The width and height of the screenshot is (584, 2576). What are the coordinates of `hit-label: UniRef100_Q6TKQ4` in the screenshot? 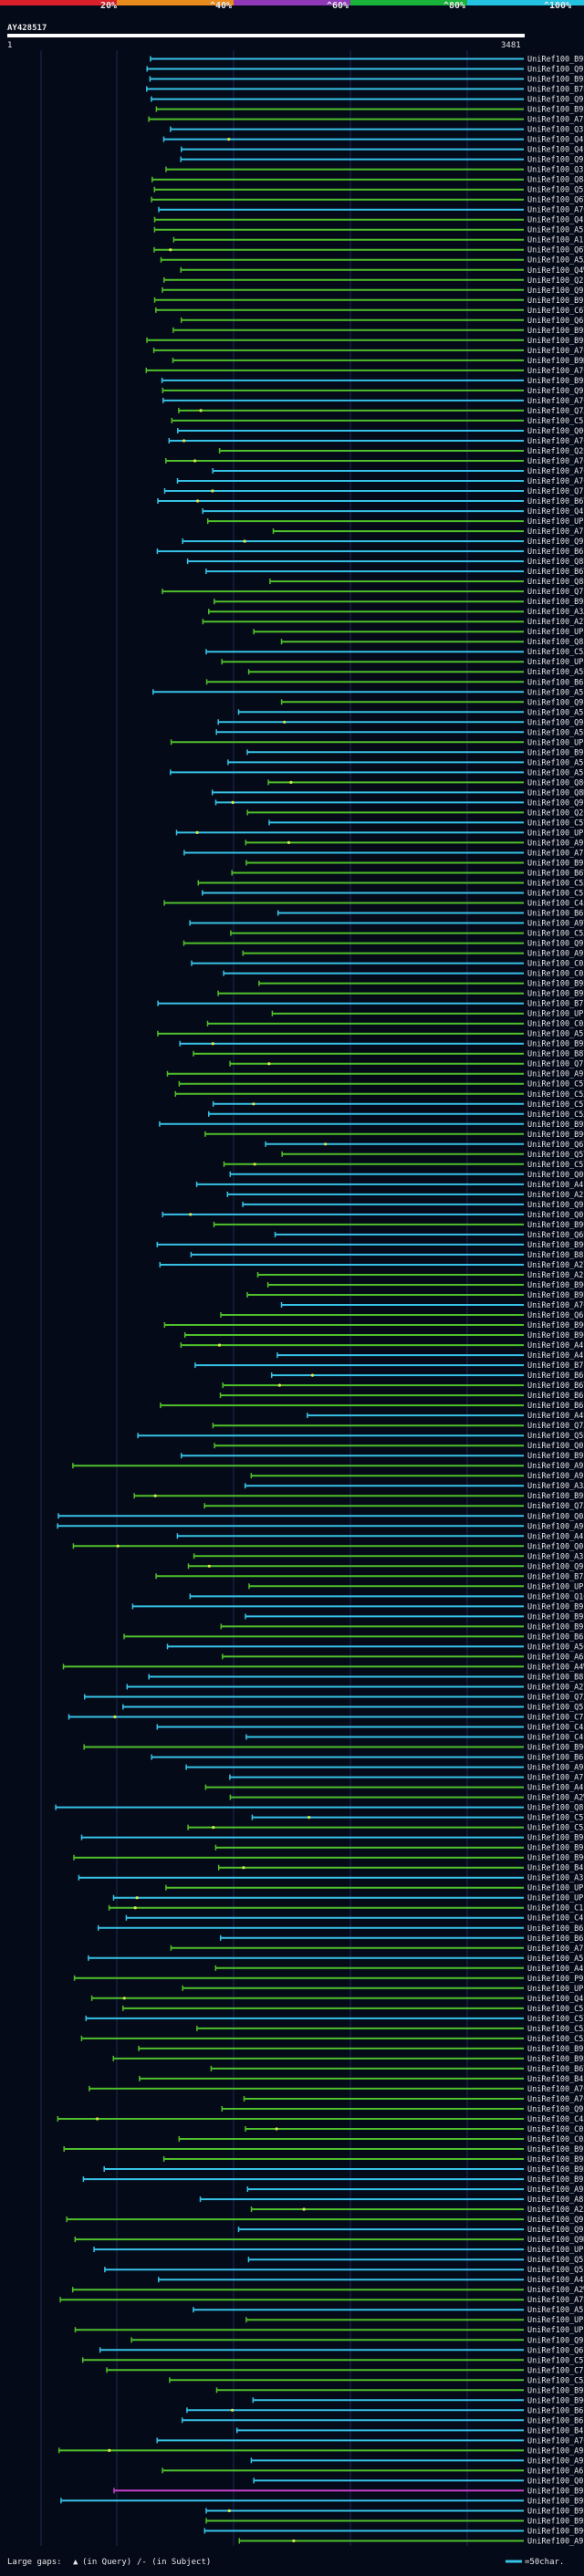 It's located at (555, 200).